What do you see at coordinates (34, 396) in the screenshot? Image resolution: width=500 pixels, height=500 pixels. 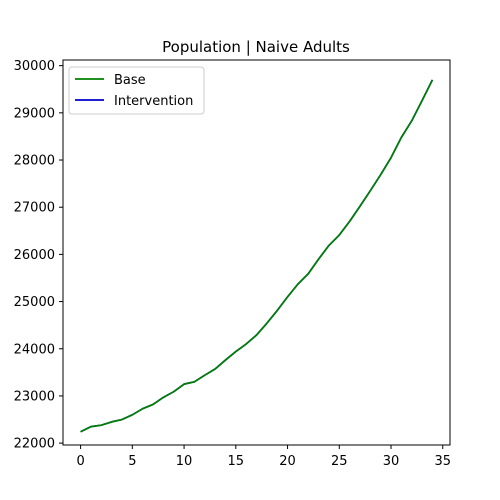 I see `y-tick-label: 23000` at bounding box center [34, 396].